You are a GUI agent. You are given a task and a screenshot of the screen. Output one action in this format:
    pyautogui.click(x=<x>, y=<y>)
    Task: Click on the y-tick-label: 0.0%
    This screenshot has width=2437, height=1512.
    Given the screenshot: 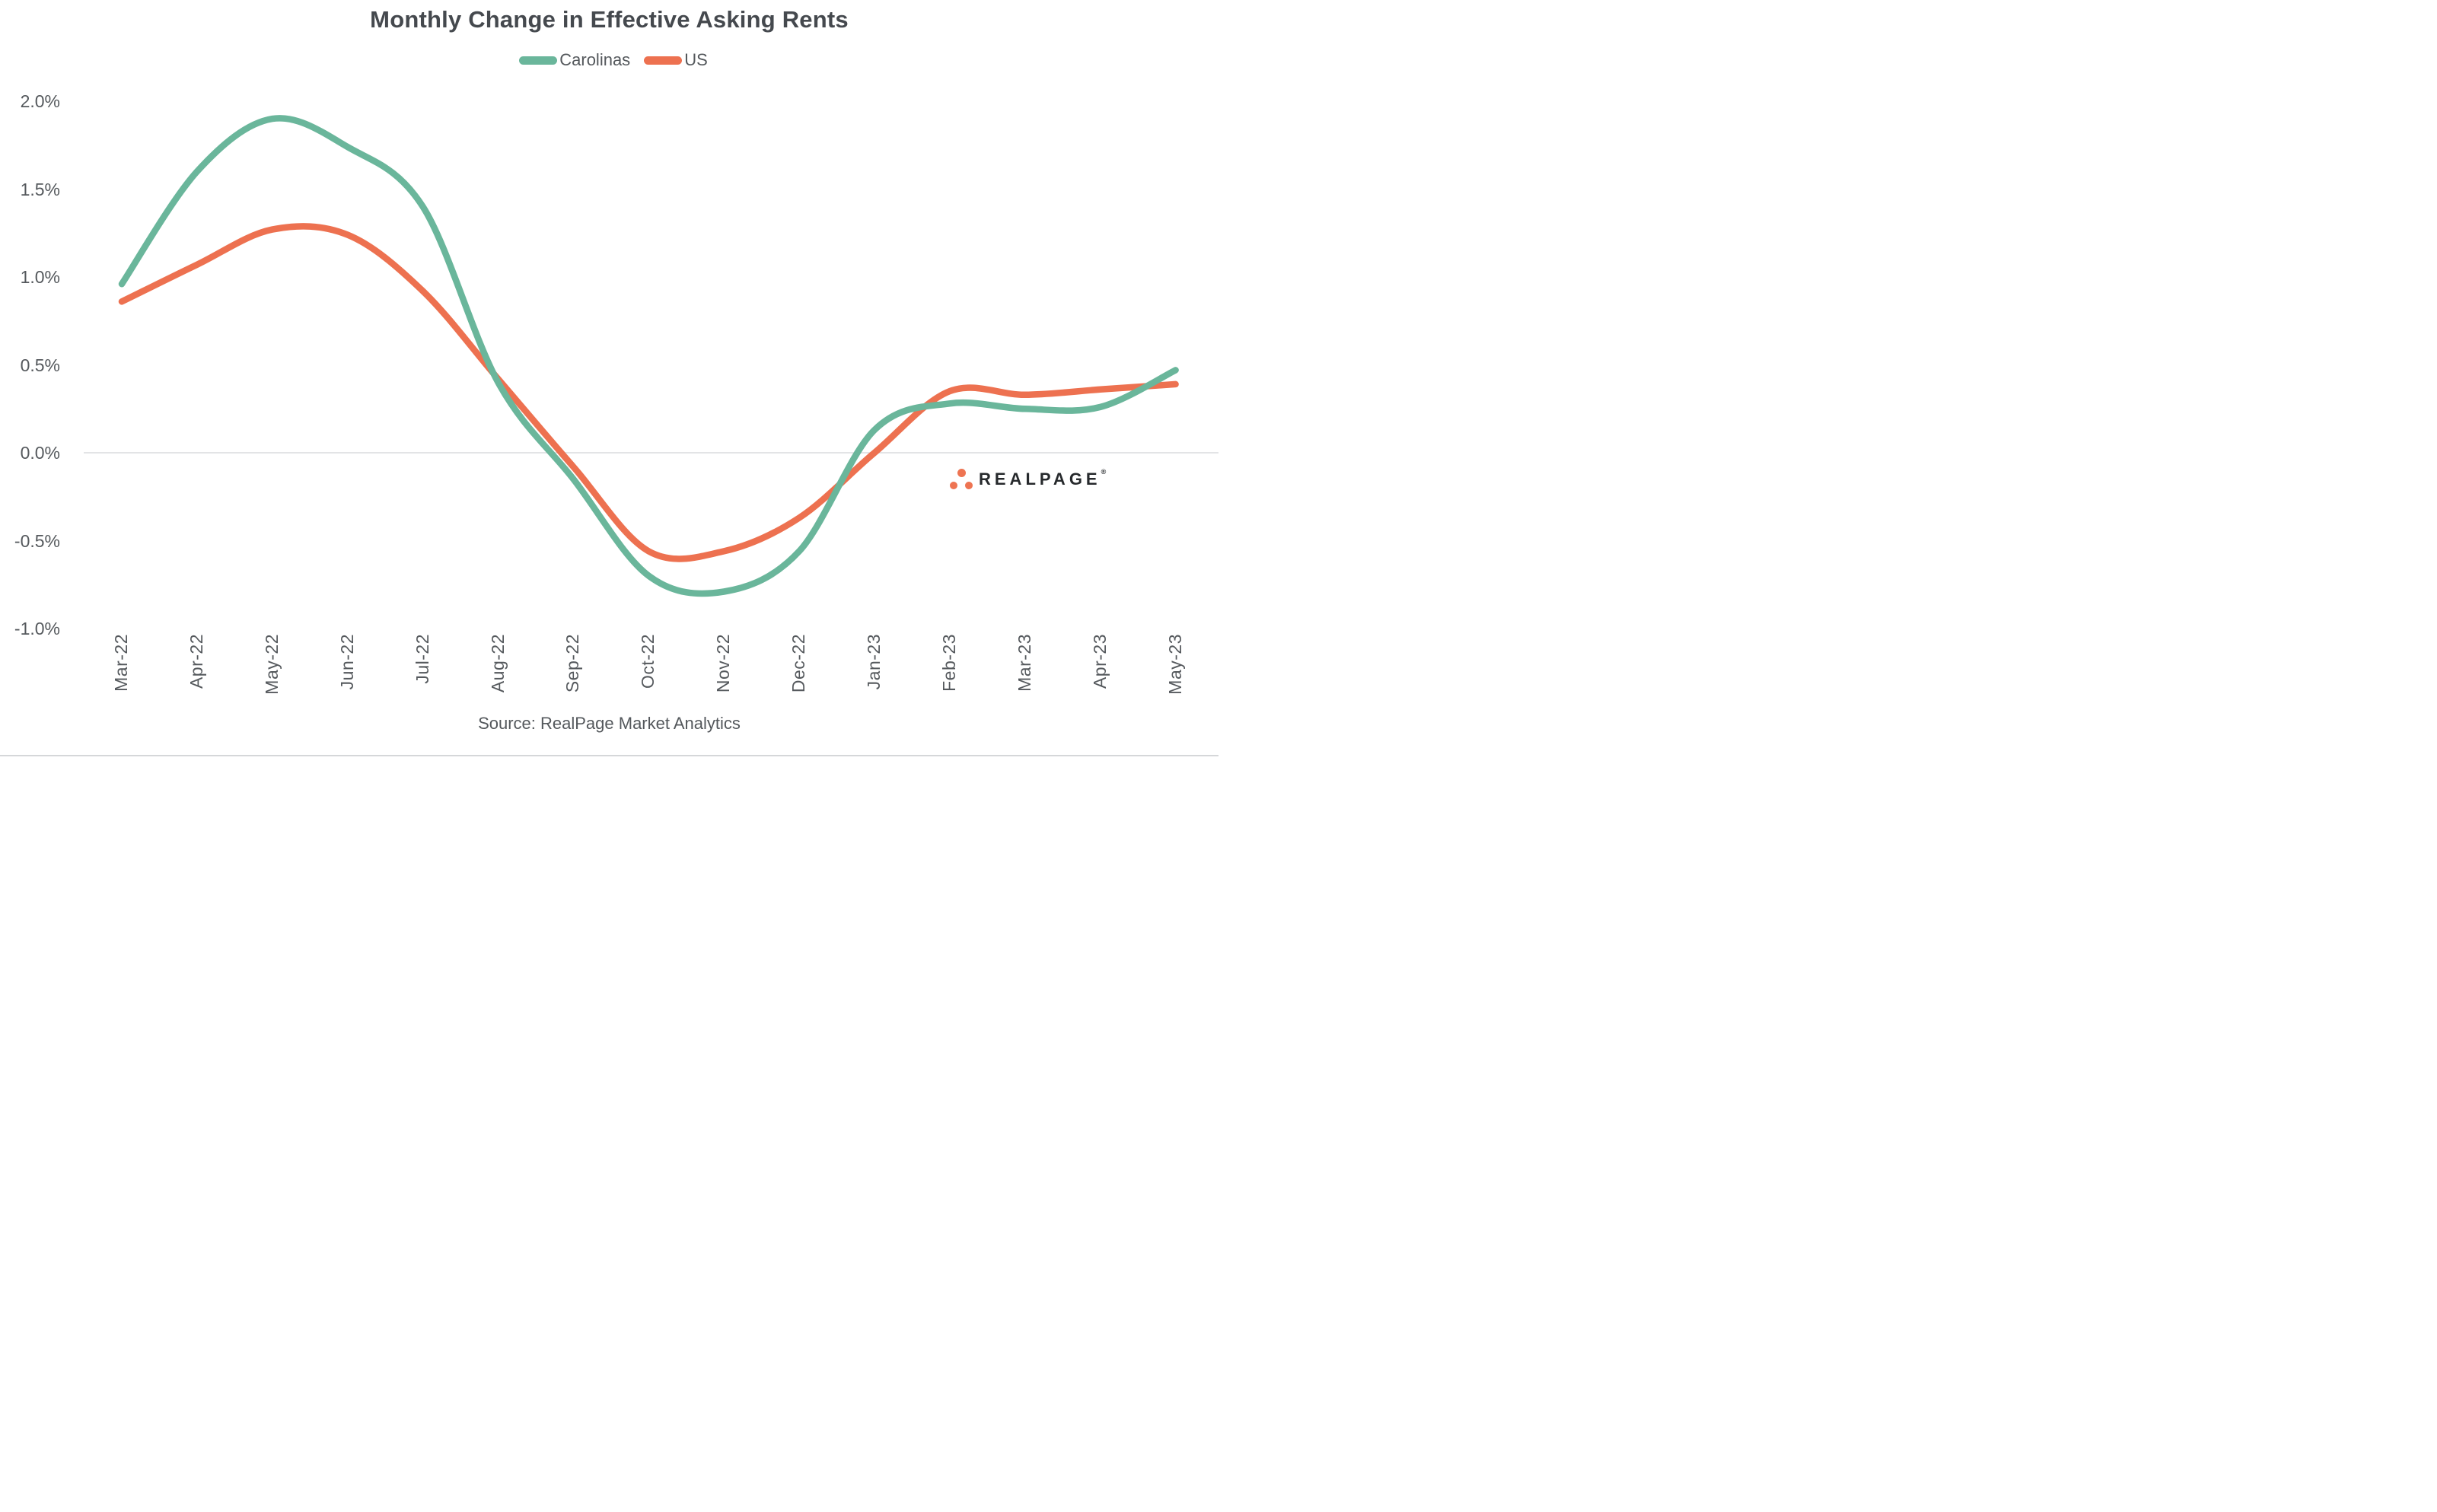 What is the action you would take?
    pyautogui.click(x=40, y=453)
    